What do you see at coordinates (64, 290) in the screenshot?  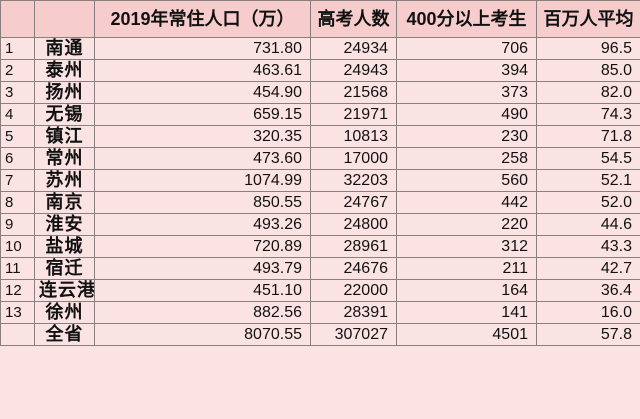 I see `city-cell: 连云港` at bounding box center [64, 290].